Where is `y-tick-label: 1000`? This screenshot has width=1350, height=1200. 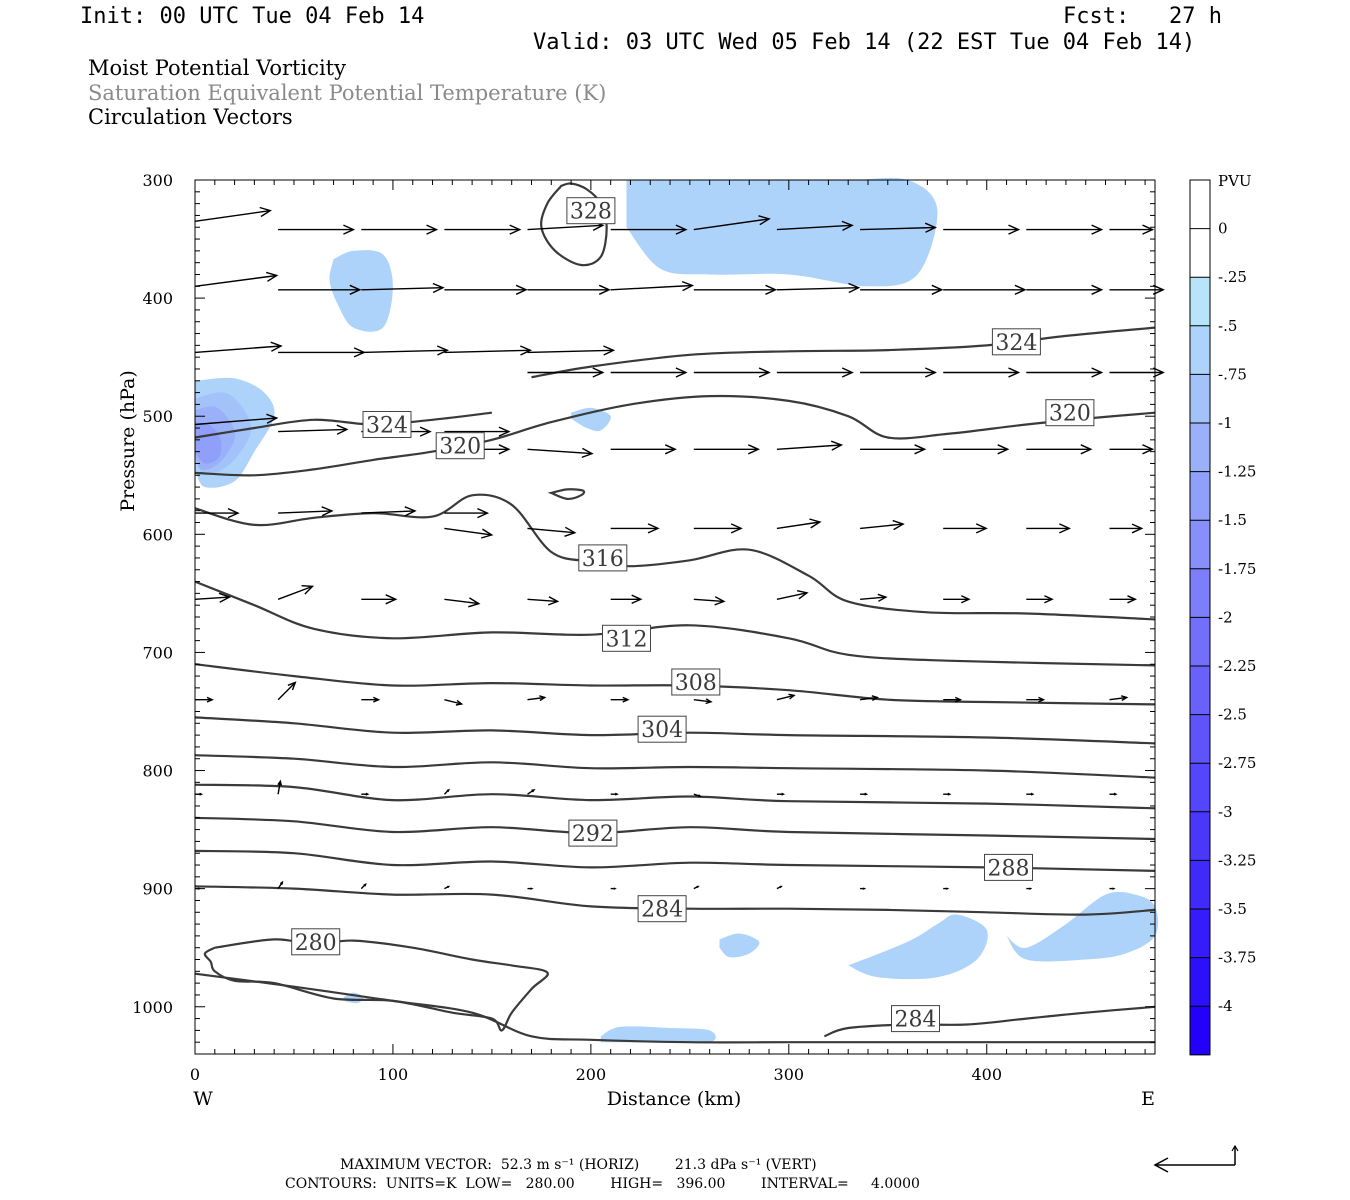 y-tick-label: 1000 is located at coordinates (152, 1007).